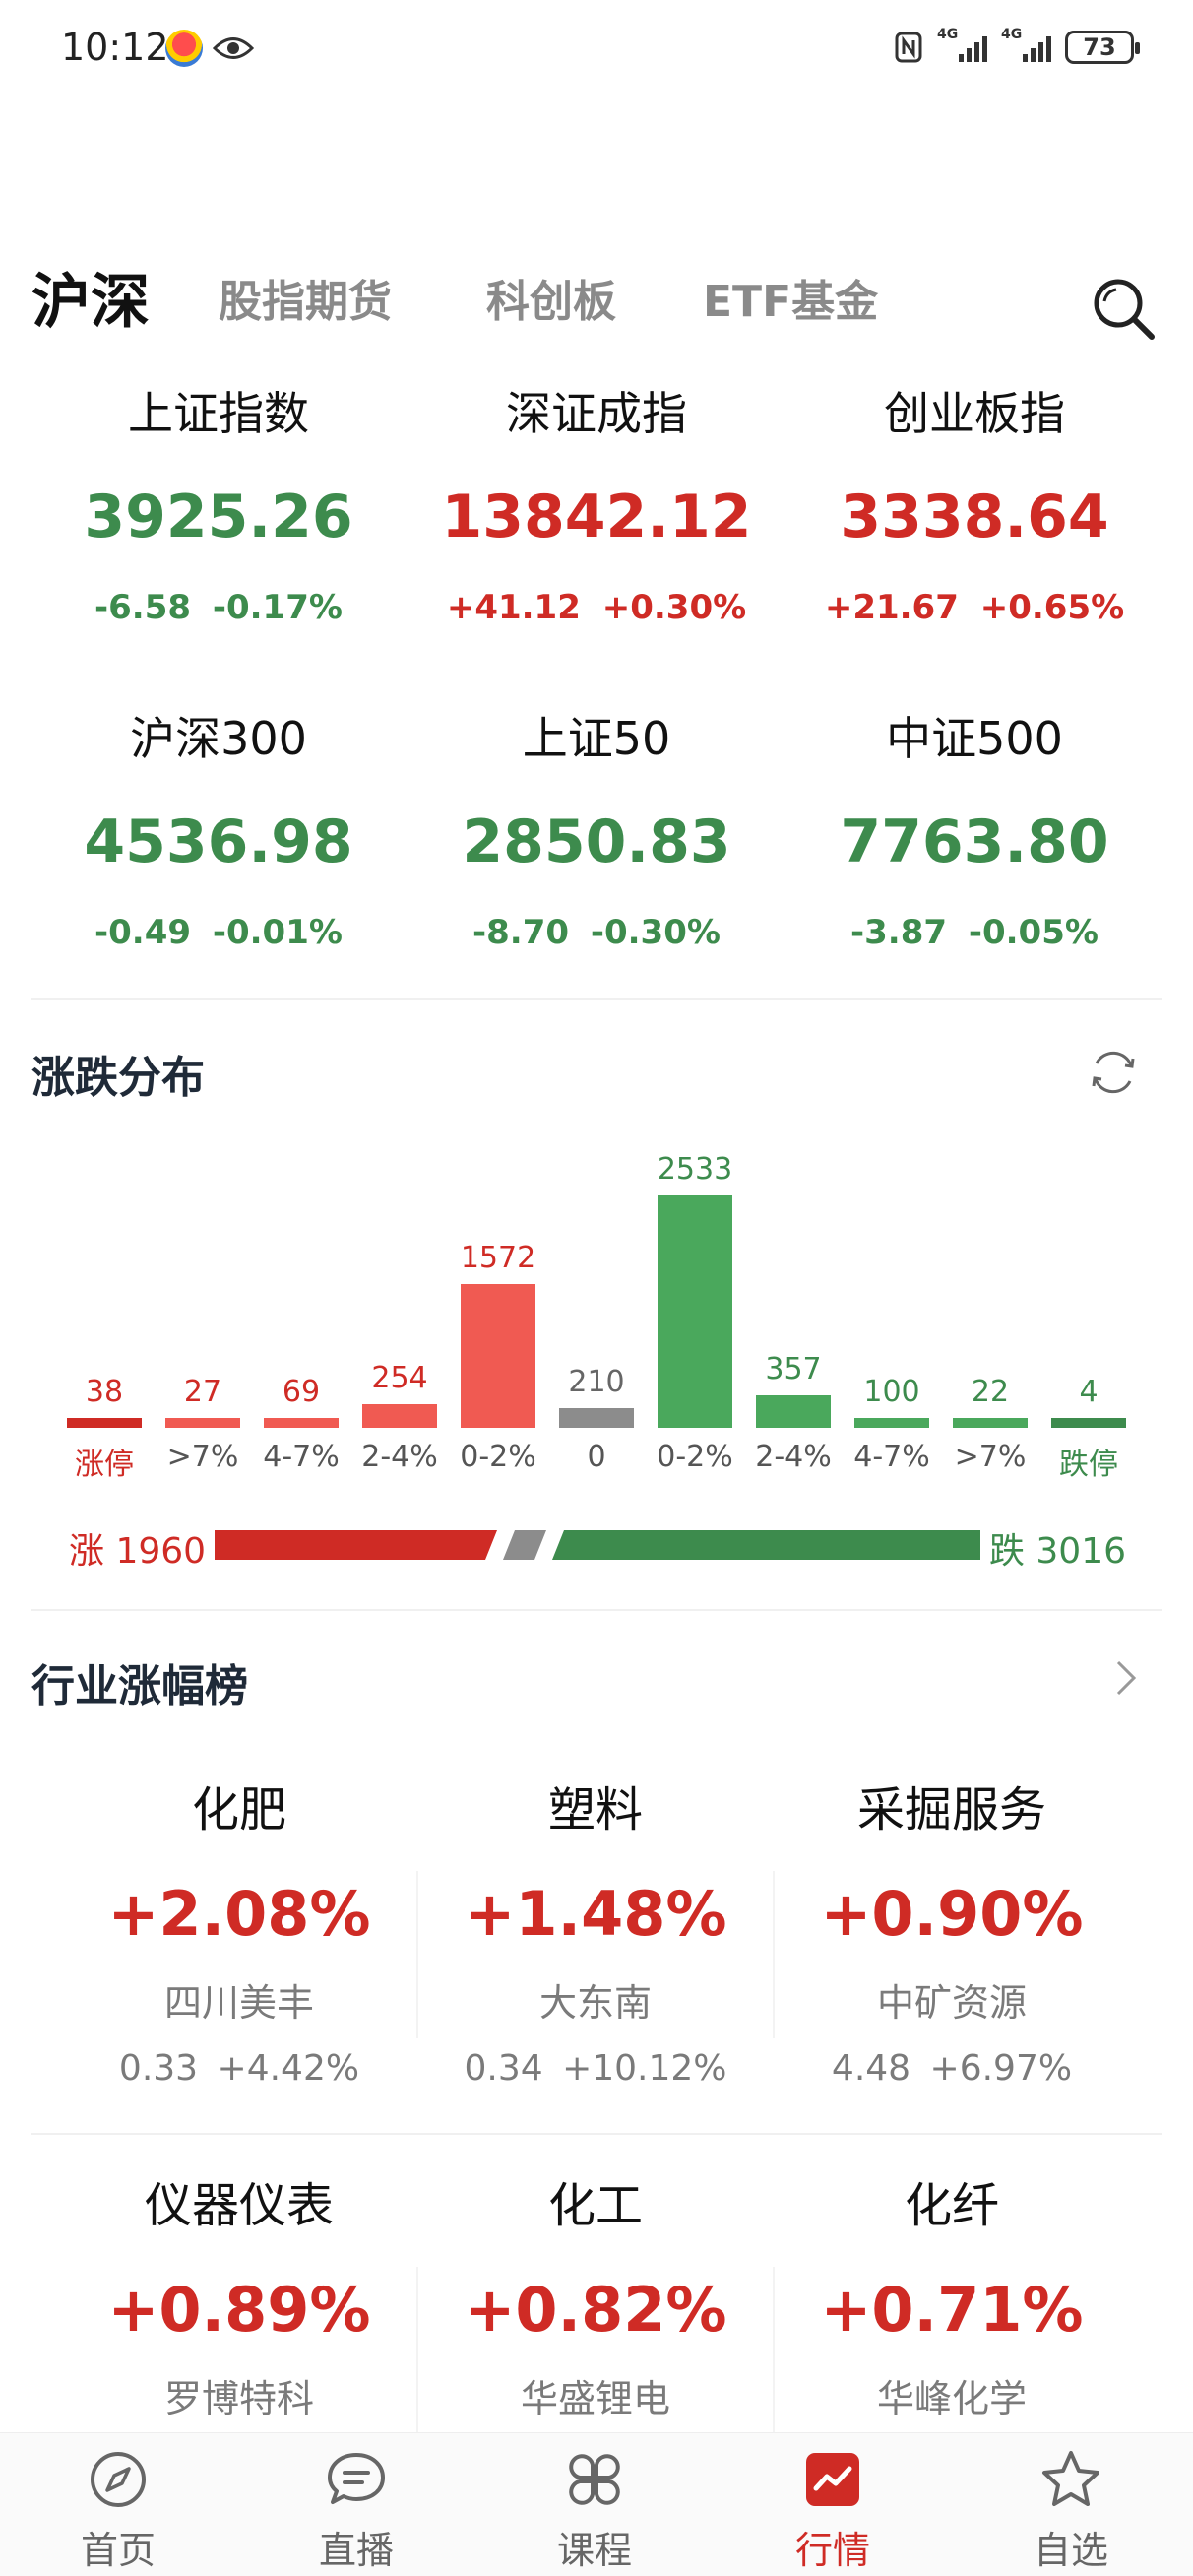 This screenshot has height=2576, width=1193. What do you see at coordinates (974, 932) in the screenshot?
I see `index-change: -3.87 -0.05%` at bounding box center [974, 932].